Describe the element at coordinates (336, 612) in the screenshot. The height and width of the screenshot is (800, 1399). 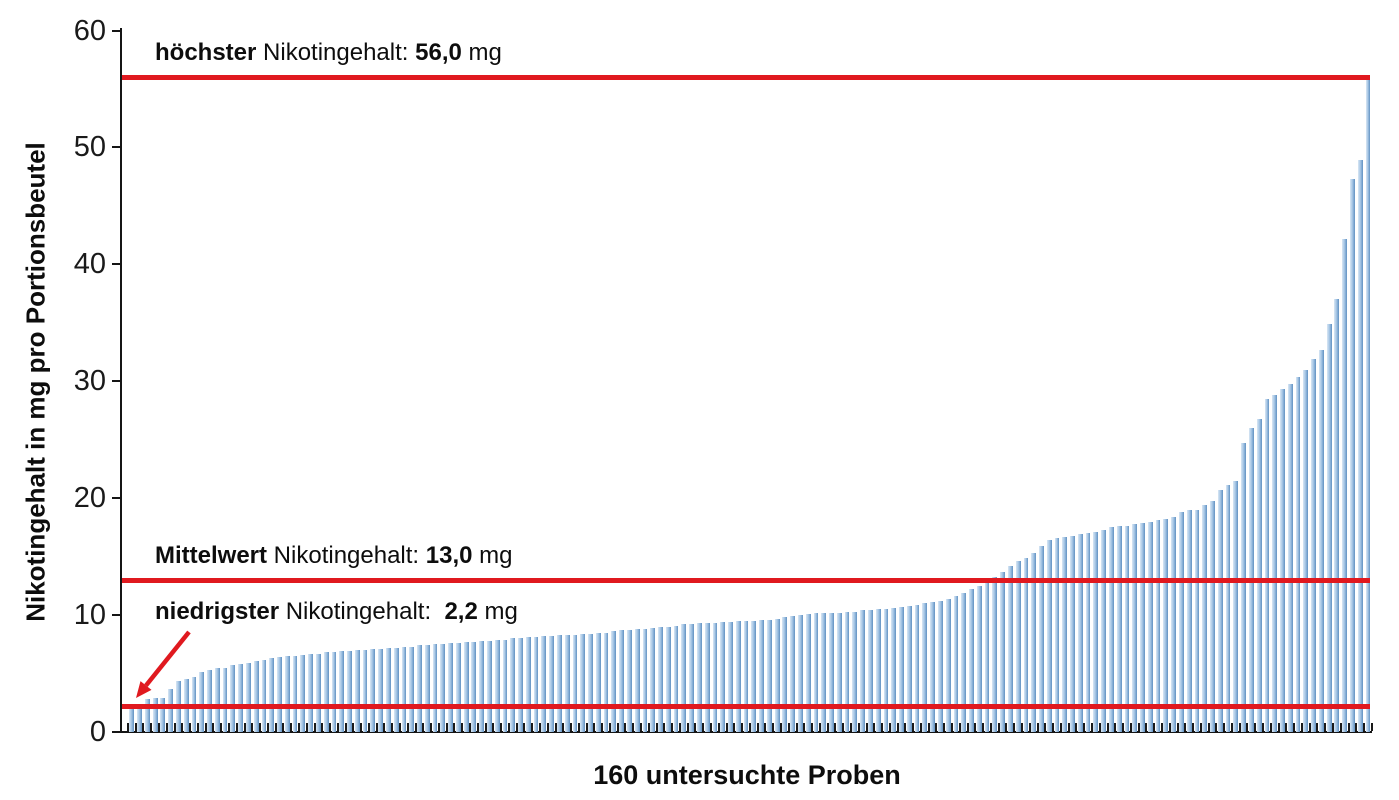
I see `min-annotation: niedrigster Nikotingehalt: 2,2 mg` at that location.